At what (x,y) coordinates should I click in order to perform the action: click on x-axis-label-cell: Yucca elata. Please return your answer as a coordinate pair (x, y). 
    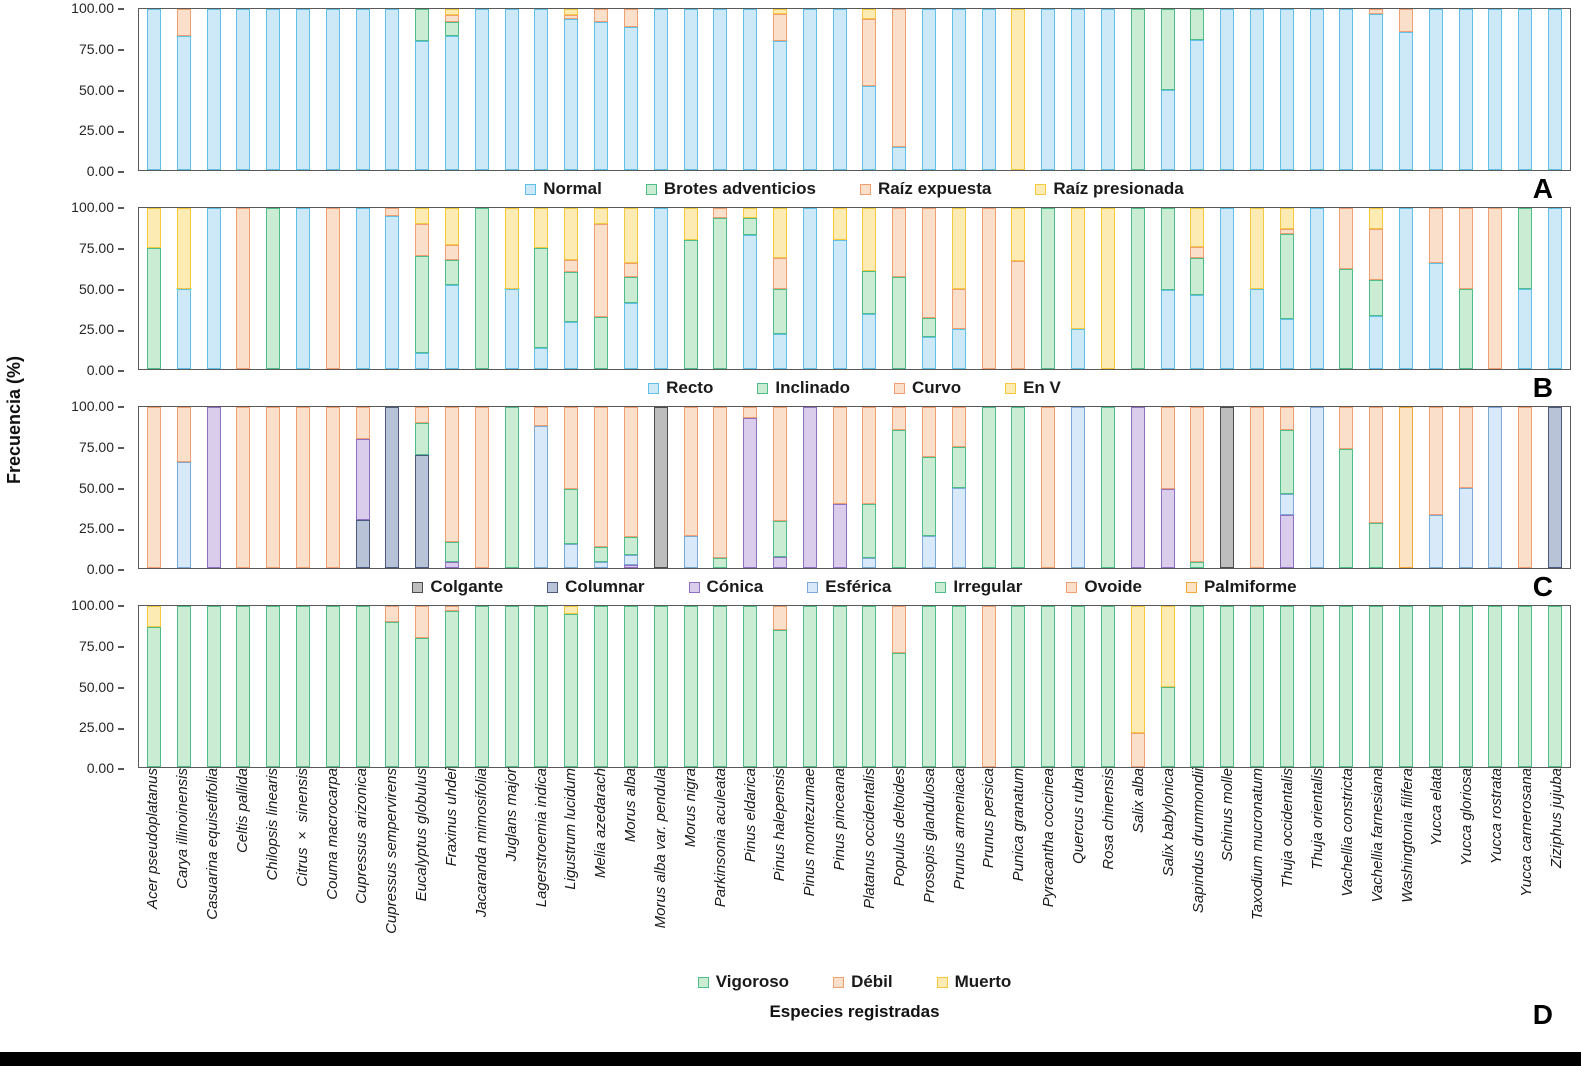
    Looking at the image, I should click on (1437, 866).